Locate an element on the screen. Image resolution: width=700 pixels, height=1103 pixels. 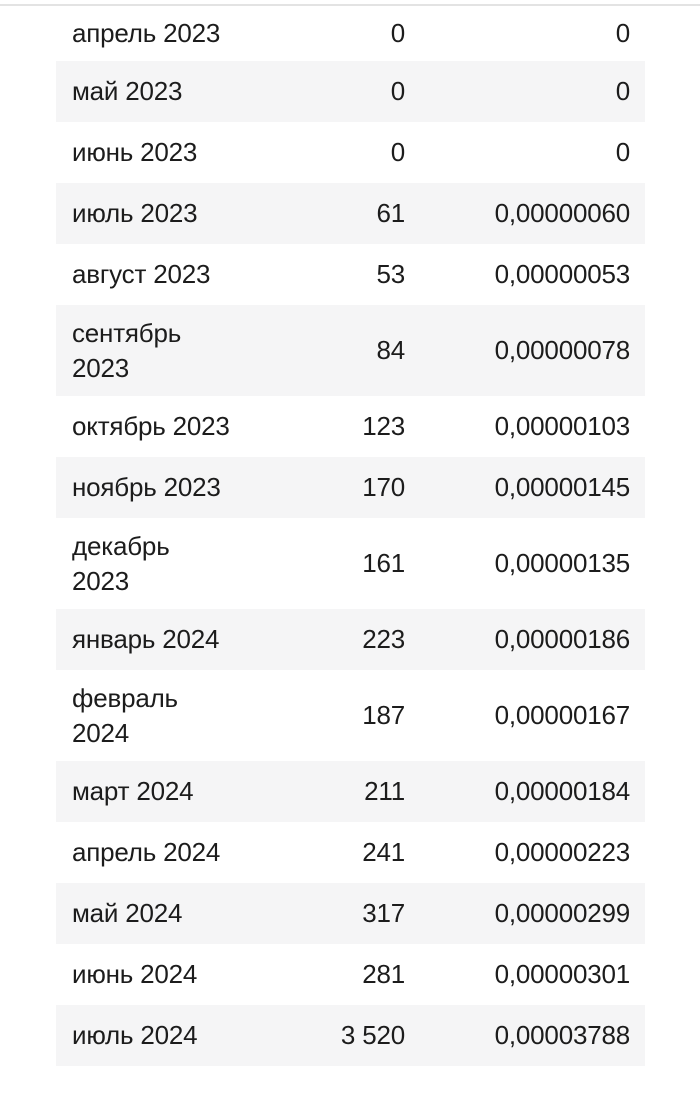
share-value: 0,00000053 is located at coordinates (562, 274).